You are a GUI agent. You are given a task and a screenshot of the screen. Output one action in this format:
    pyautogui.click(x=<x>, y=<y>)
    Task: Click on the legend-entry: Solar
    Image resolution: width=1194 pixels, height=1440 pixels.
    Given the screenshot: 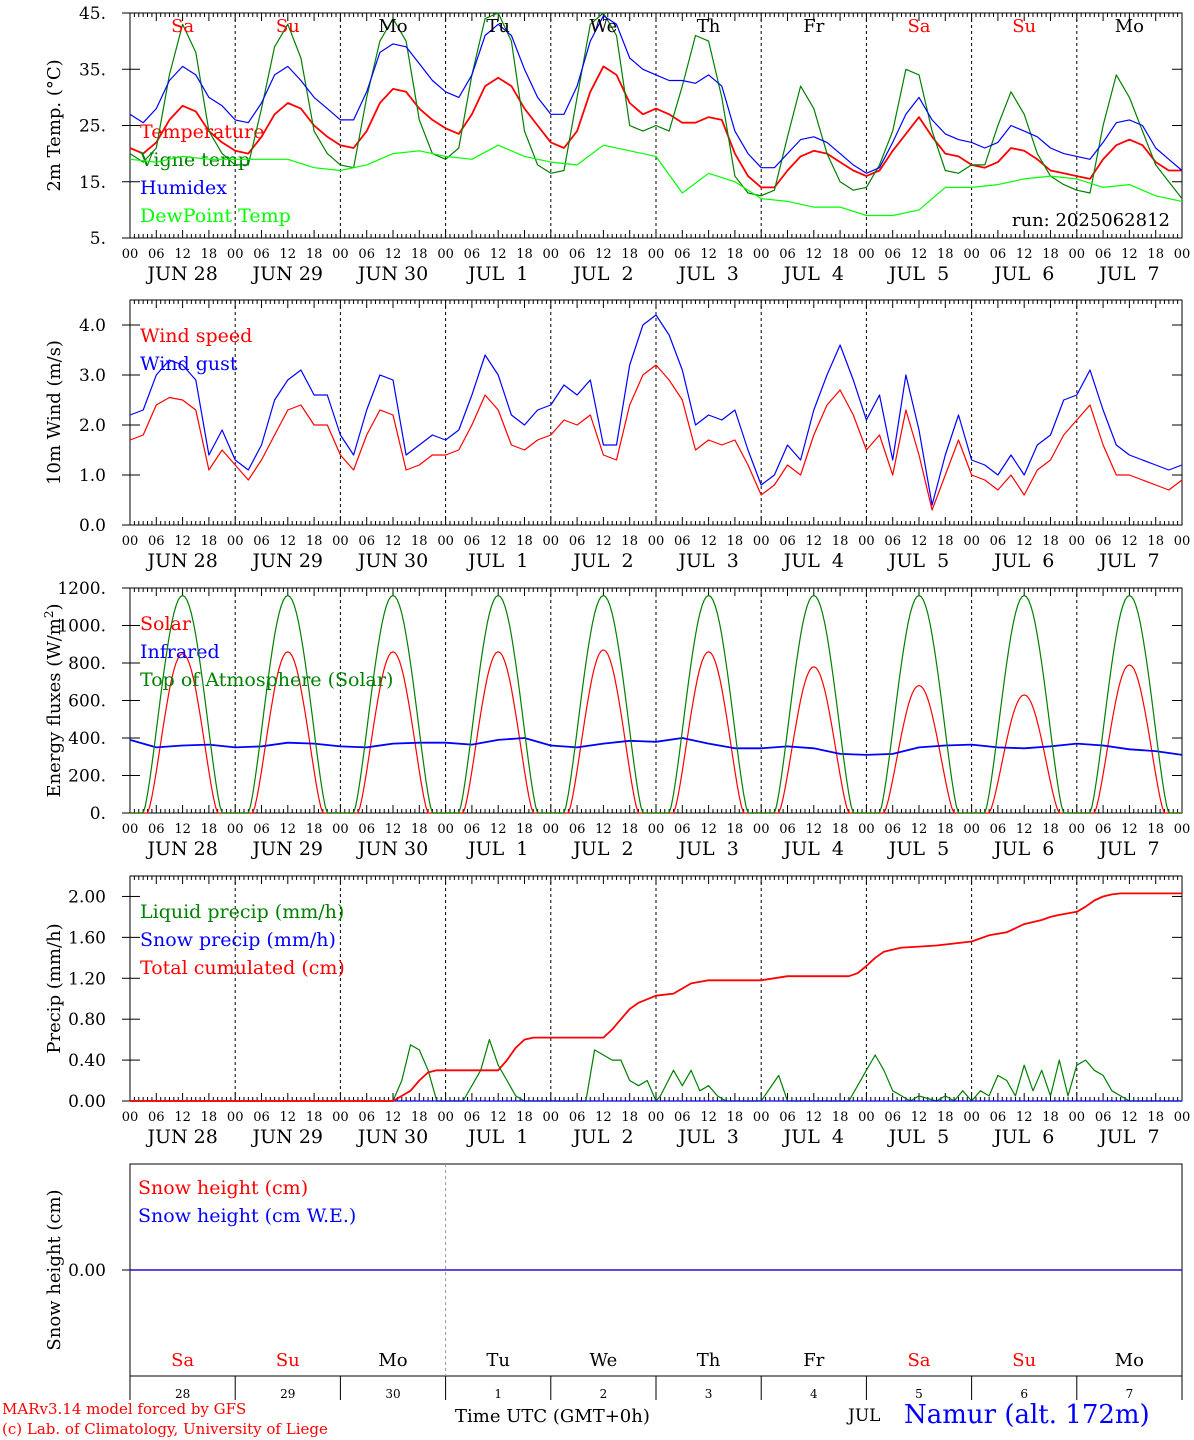 What is the action you would take?
    pyautogui.click(x=166, y=624)
    